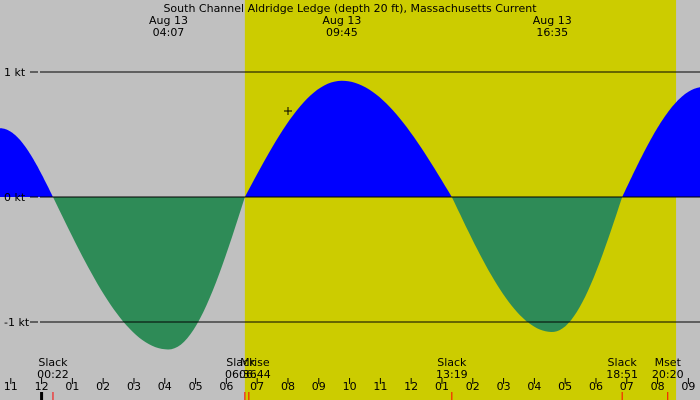  I want to click on y-tick-label: 1 kt, so click(15, 72).